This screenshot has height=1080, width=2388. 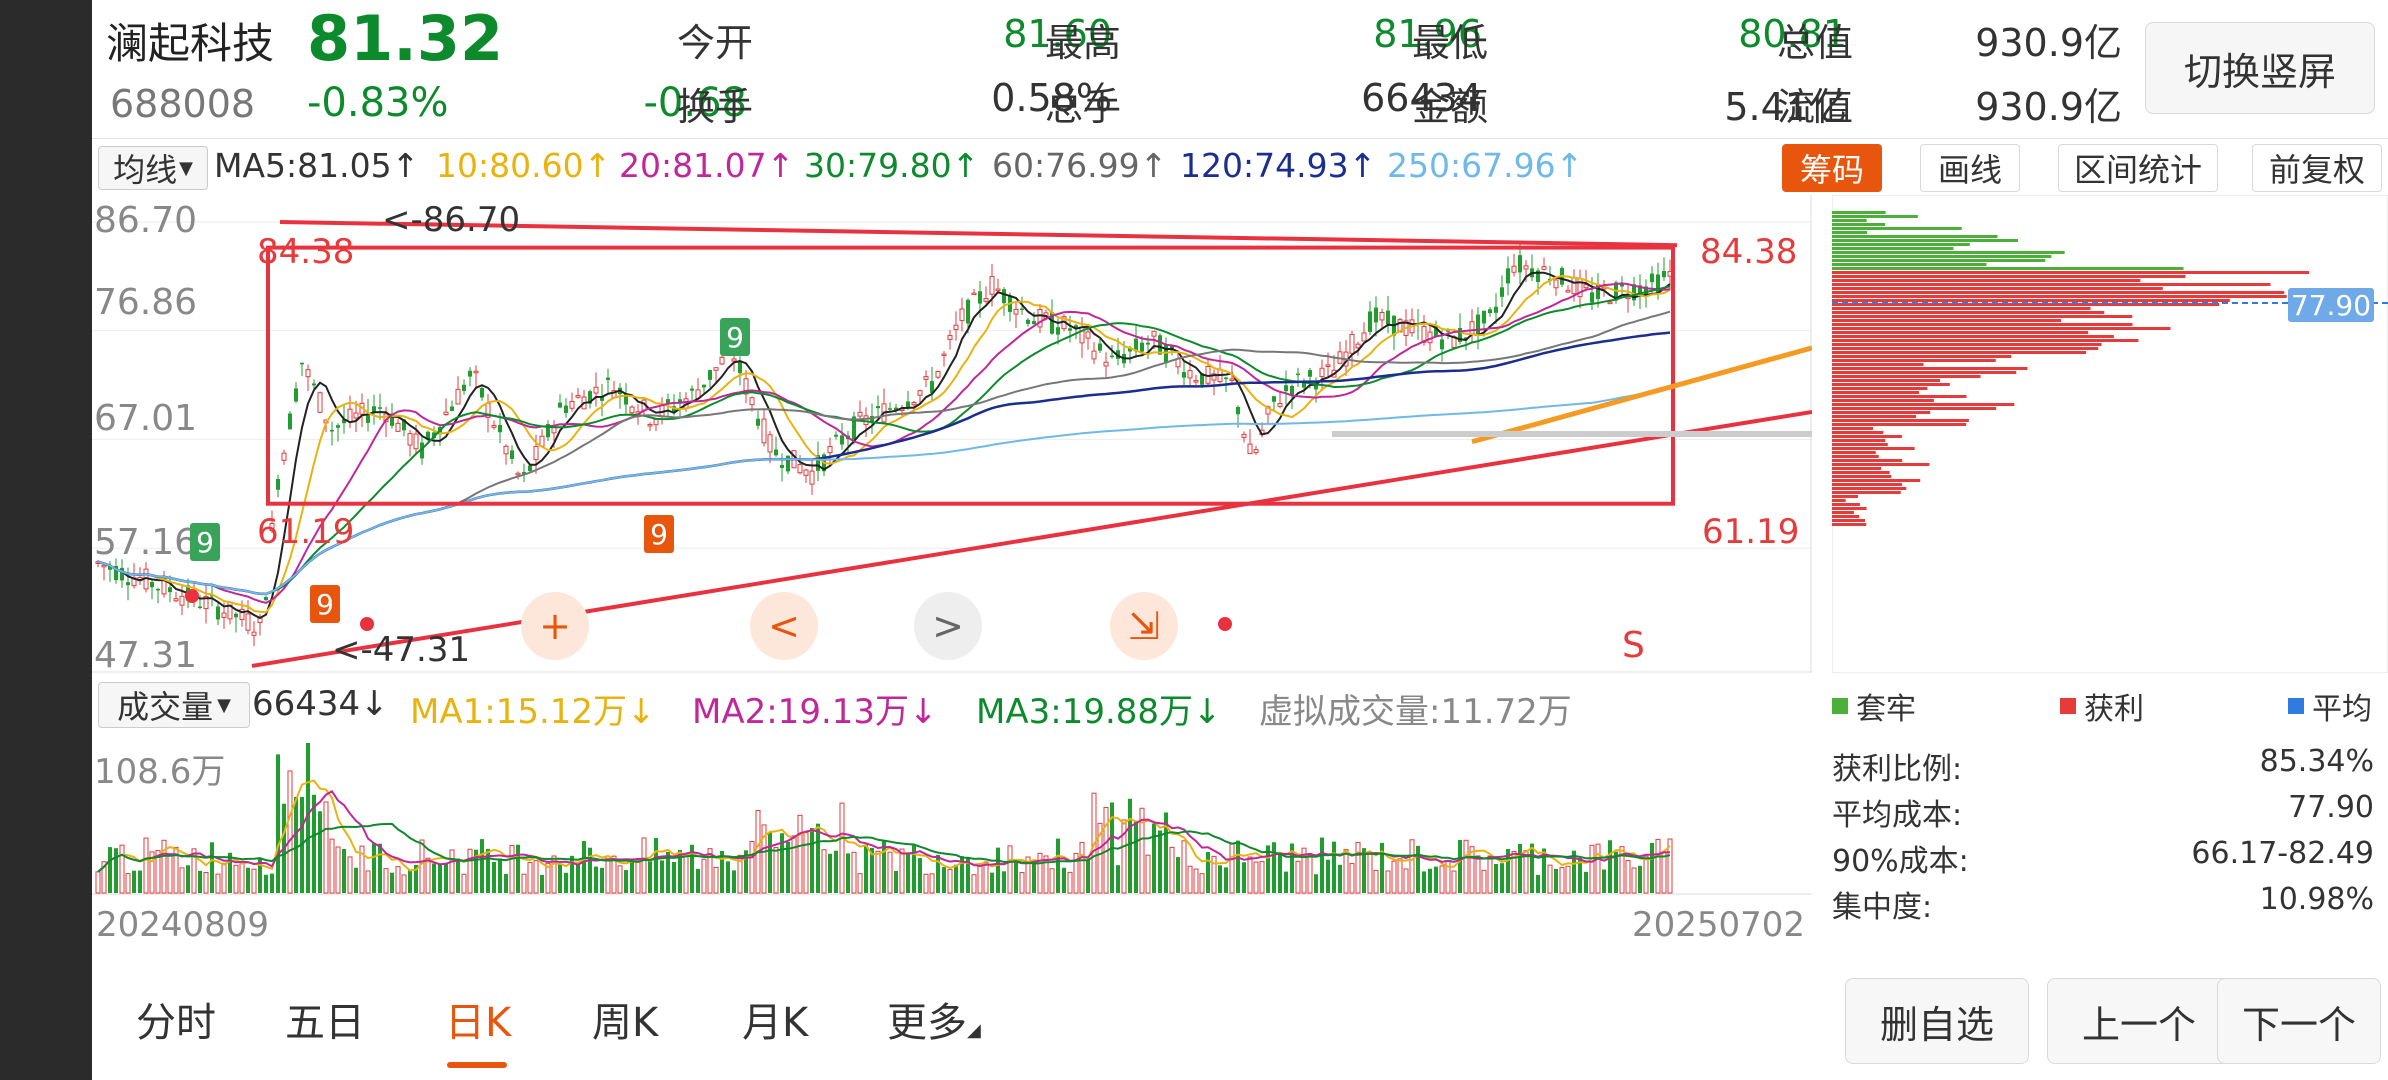 I want to click on previous-stock-button: 上一个, so click(x=2139, y=1021).